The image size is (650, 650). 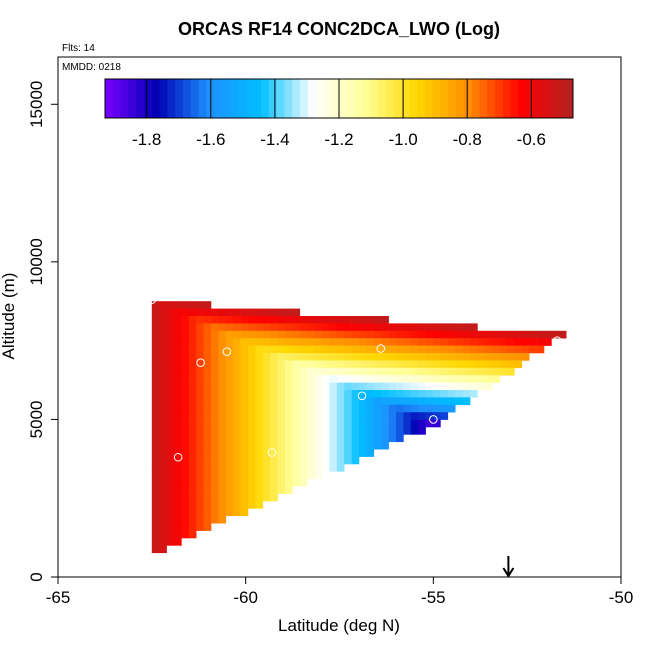 What do you see at coordinates (58, 597) in the screenshot?
I see `x-tick-label: -65` at bounding box center [58, 597].